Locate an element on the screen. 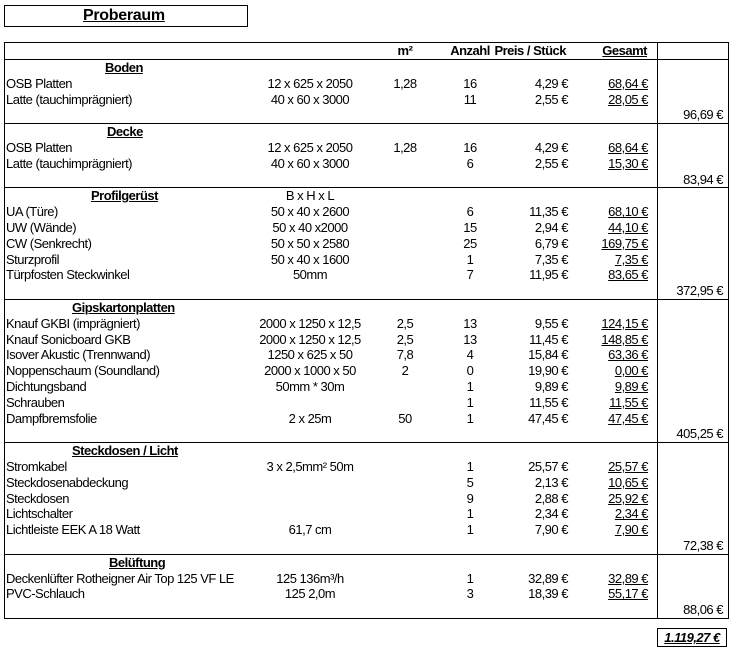  item-dimensions: 2000 x 1000 x 50 is located at coordinates (310, 371).